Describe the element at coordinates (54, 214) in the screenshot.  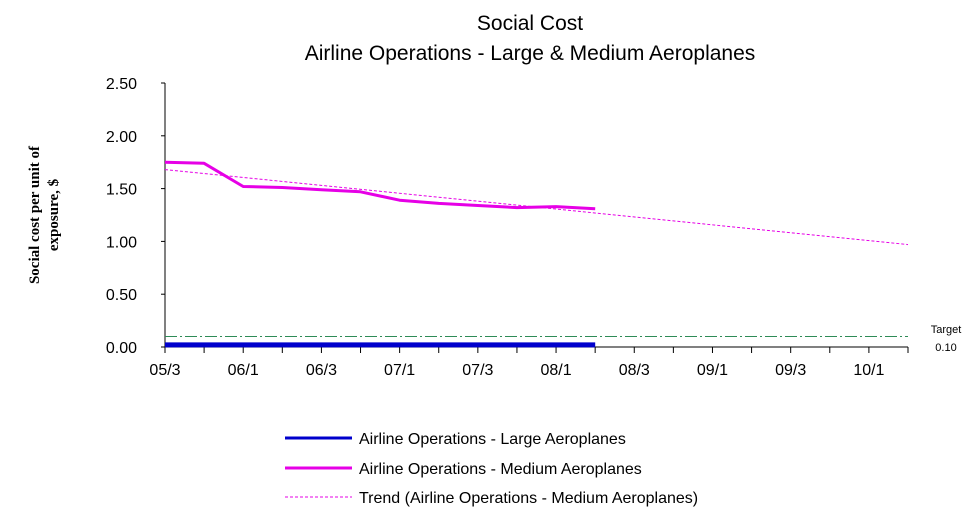
I see `svg-text: exposure, $` at that location.